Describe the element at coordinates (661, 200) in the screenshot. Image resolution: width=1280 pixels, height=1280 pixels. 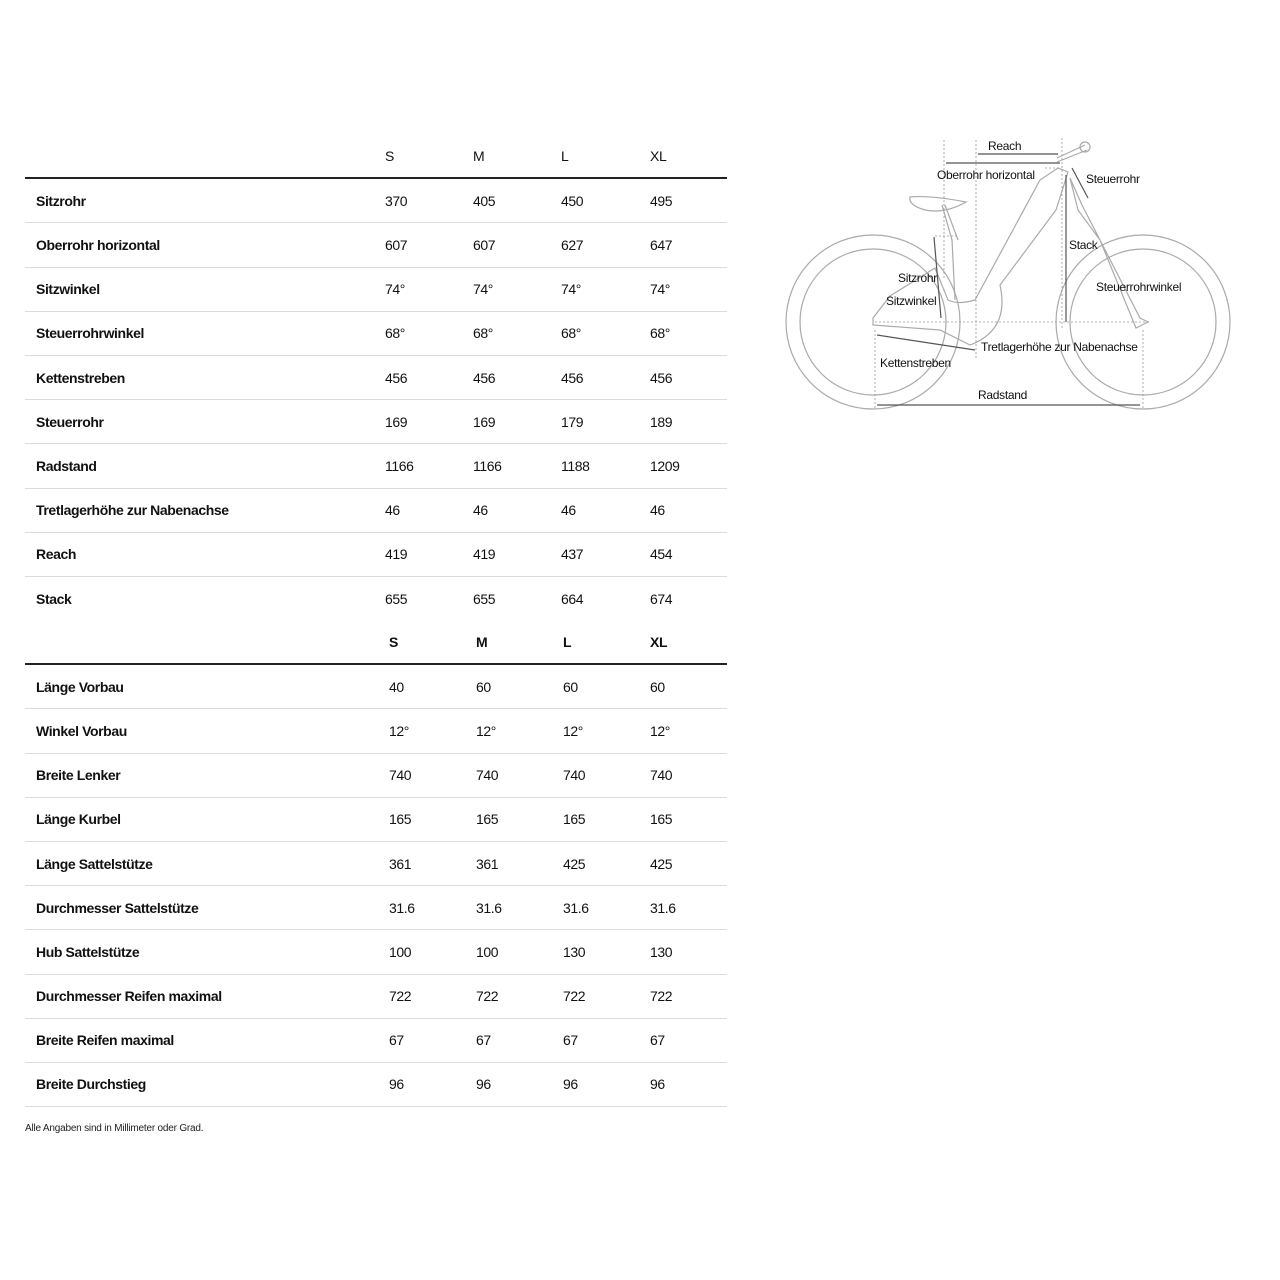
I see `cell-value: 495` at that location.